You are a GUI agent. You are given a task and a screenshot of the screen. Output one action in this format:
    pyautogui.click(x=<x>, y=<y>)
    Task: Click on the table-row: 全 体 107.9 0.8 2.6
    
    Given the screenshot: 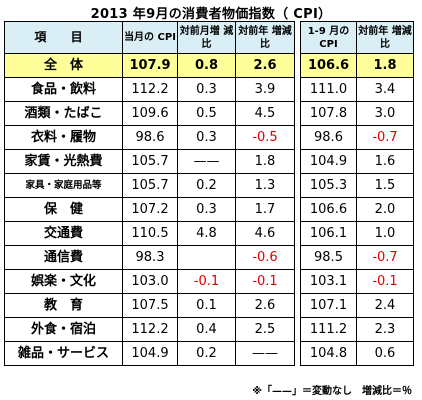 What is the action you would take?
    pyautogui.click(x=149, y=65)
    